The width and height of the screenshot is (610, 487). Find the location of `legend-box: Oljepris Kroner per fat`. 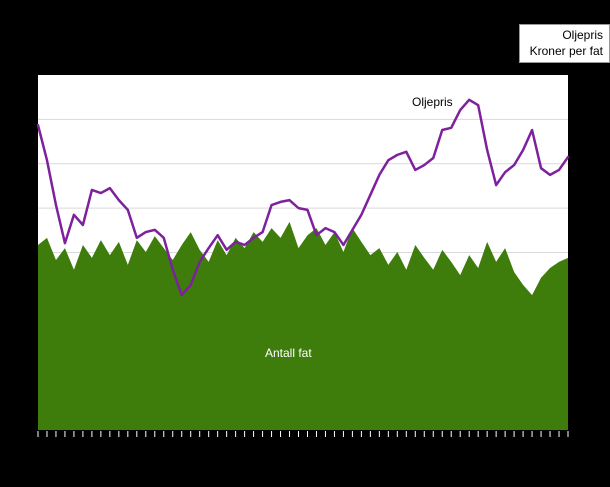

legend-box: Oljepris Kroner per fat is located at coordinates (564, 44).